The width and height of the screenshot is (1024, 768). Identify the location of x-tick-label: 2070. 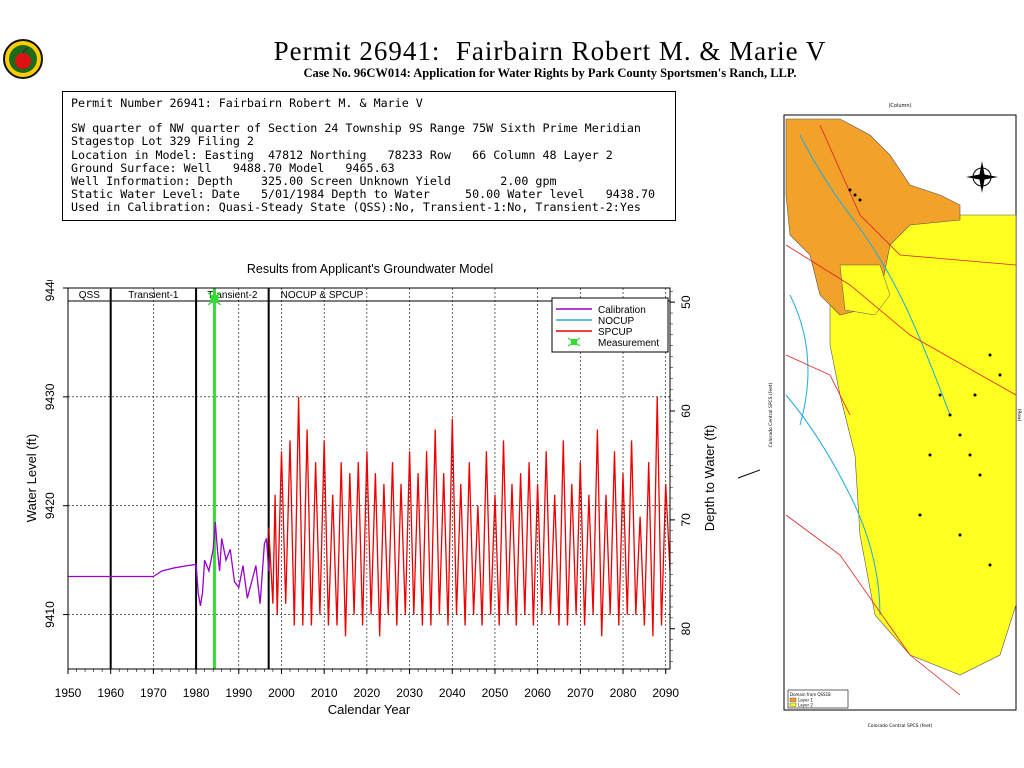
(580, 693).